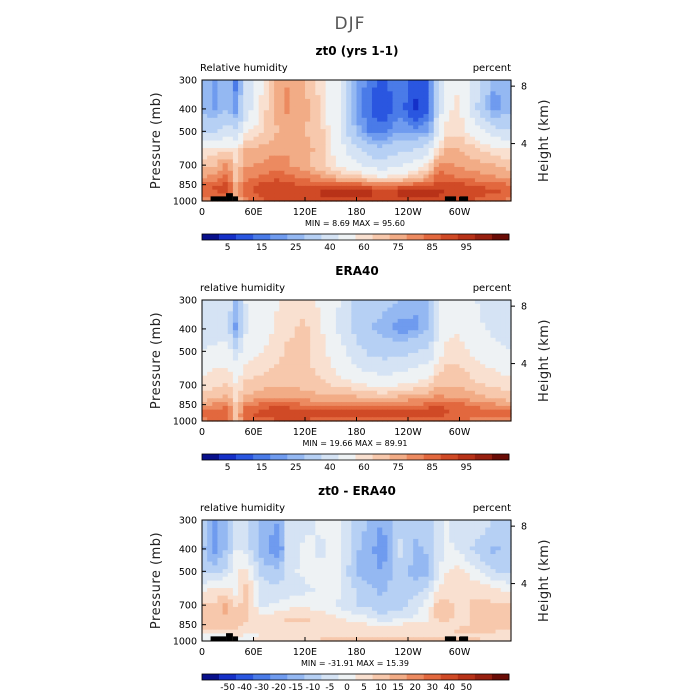 The width and height of the screenshot is (700, 700). Describe the element at coordinates (354, 443) in the screenshot. I see `panel-era40-minmax: MIN = 19.66 MAX = 89.91` at that location.